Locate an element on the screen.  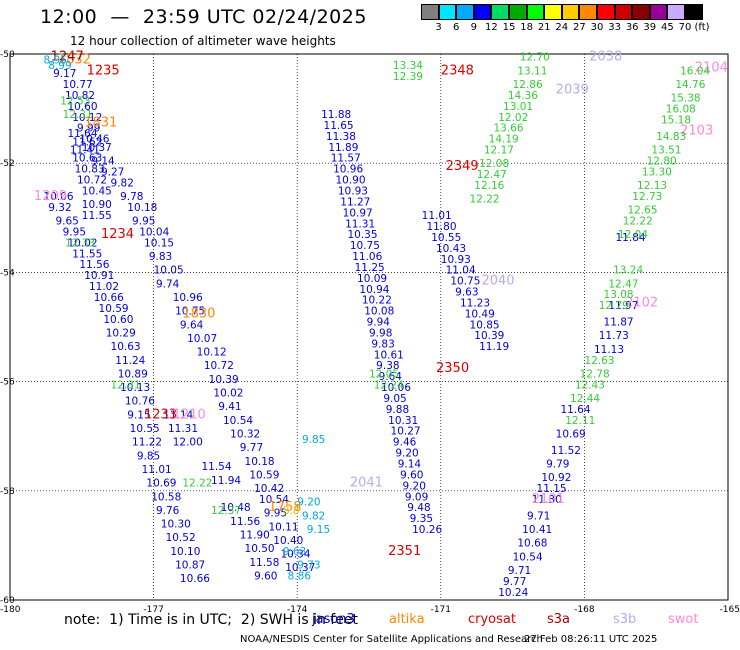
wave-height-label: 10.92 is located at coordinates (556, 478).